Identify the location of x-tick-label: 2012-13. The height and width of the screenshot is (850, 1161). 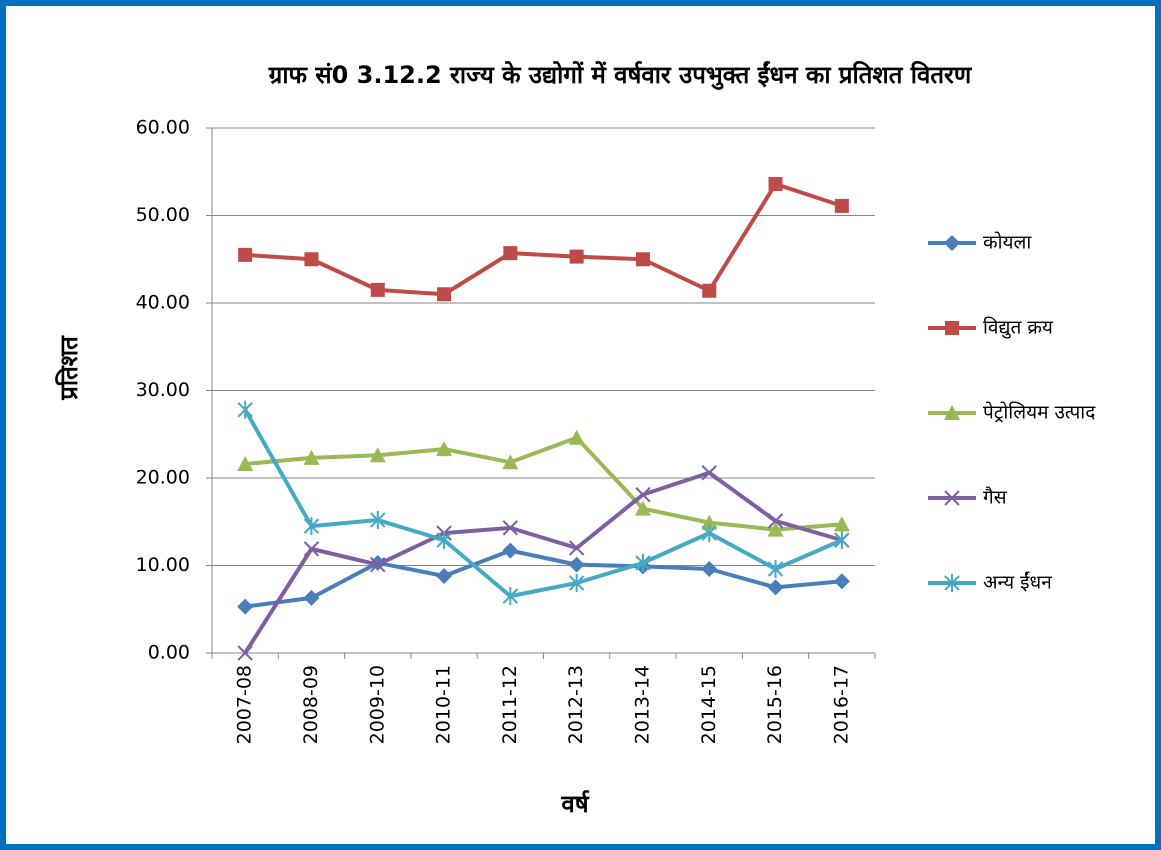
(576, 704).